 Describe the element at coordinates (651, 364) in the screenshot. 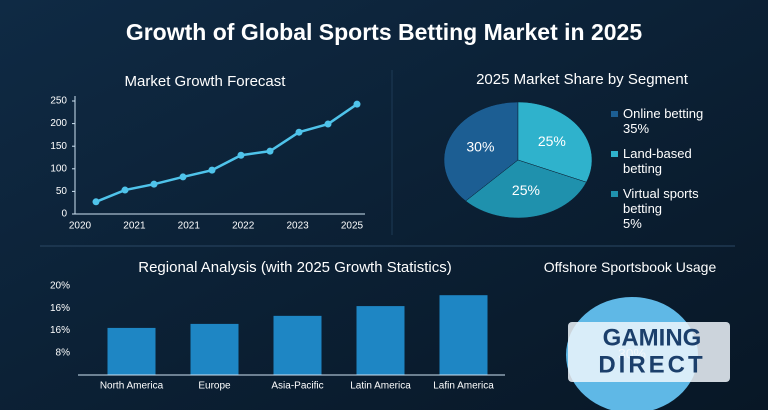

I see `watermark-text: DIRECT` at that location.